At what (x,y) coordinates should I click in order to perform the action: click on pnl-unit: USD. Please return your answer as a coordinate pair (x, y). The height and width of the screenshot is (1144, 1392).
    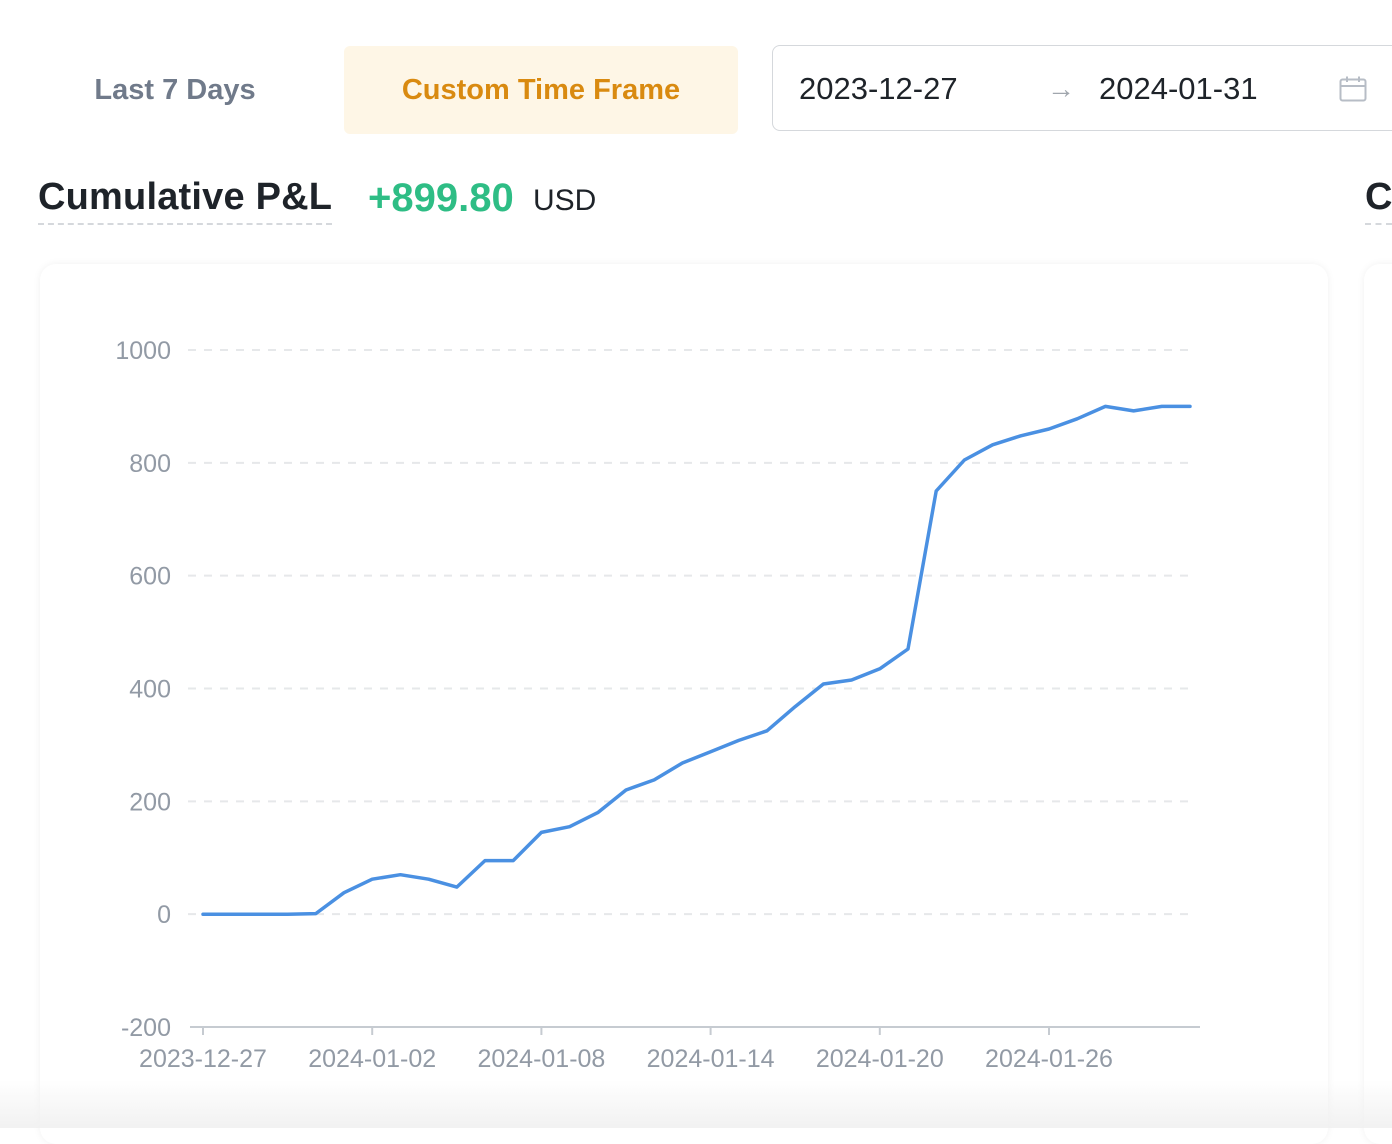
    Looking at the image, I should click on (565, 200).